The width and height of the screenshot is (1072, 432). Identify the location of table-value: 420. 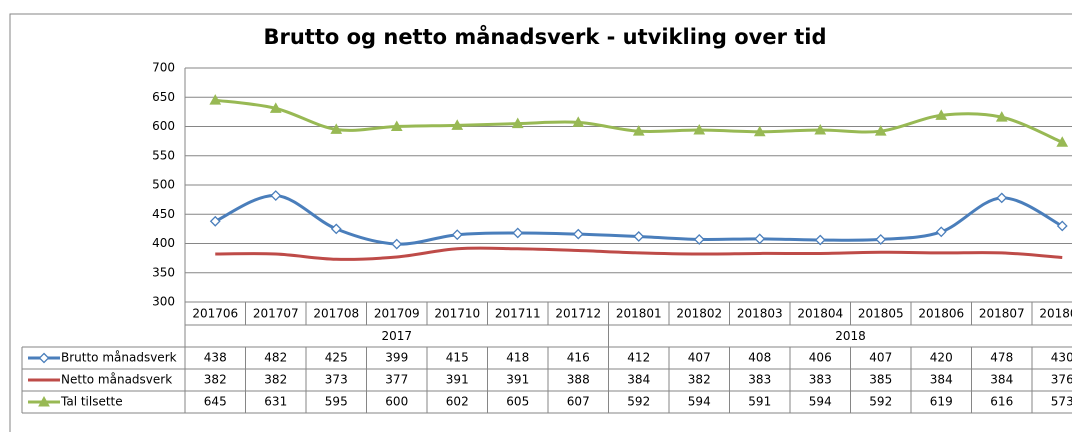
(941, 358).